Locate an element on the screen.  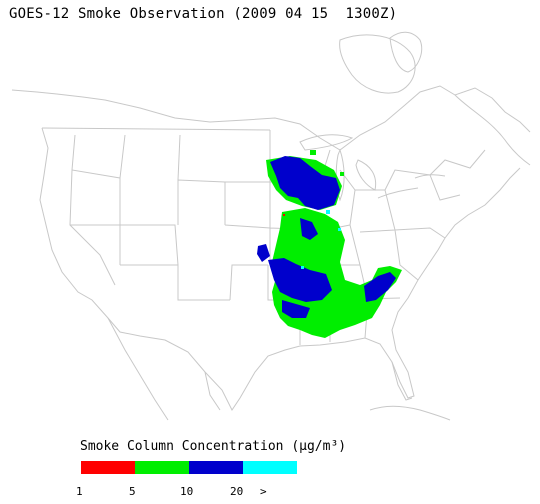
legend-swatch-red is located at coordinates (108, 467).